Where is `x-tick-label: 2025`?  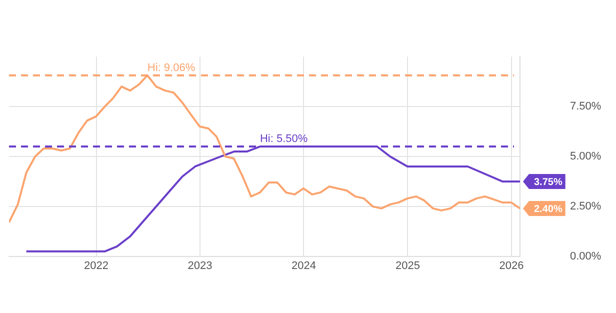 x-tick-label: 2025 is located at coordinates (407, 266).